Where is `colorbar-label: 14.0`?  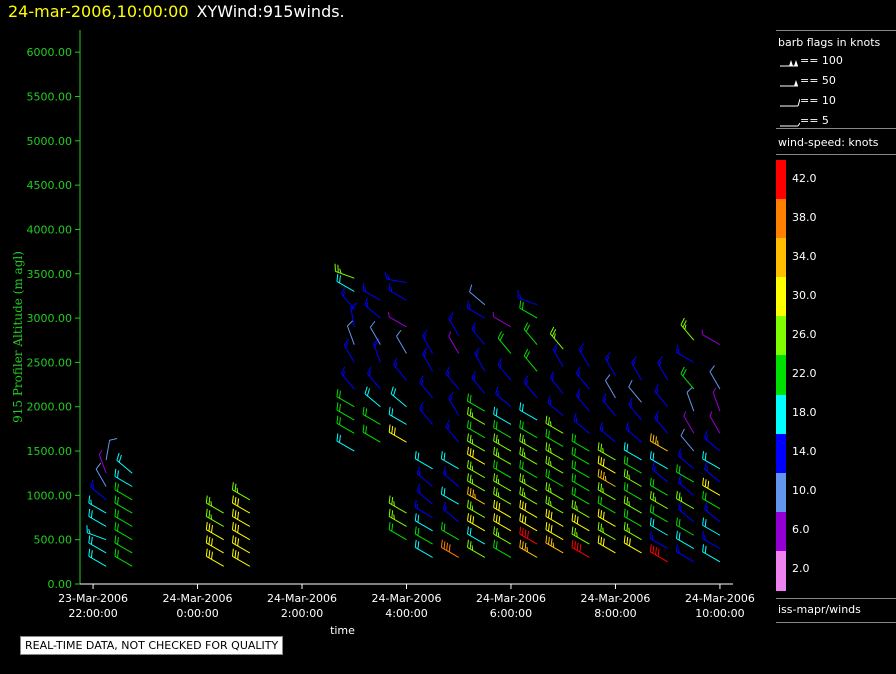 colorbar-label: 14.0 is located at coordinates (804, 452).